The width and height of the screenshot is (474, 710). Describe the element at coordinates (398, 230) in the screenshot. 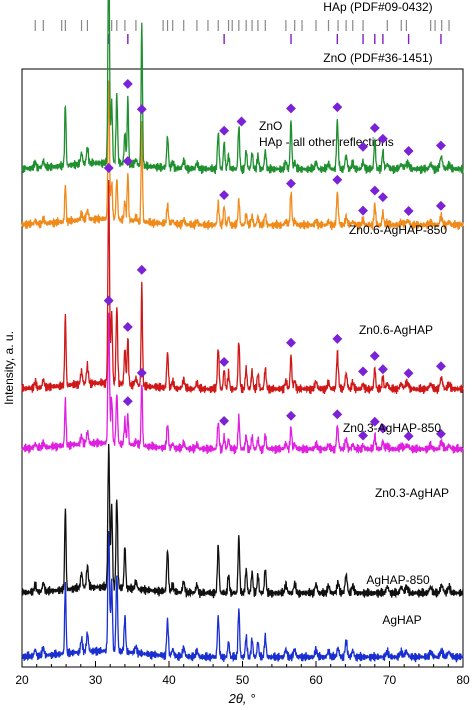

I see `series-label: Zn0.6-AgHAP-850` at that location.